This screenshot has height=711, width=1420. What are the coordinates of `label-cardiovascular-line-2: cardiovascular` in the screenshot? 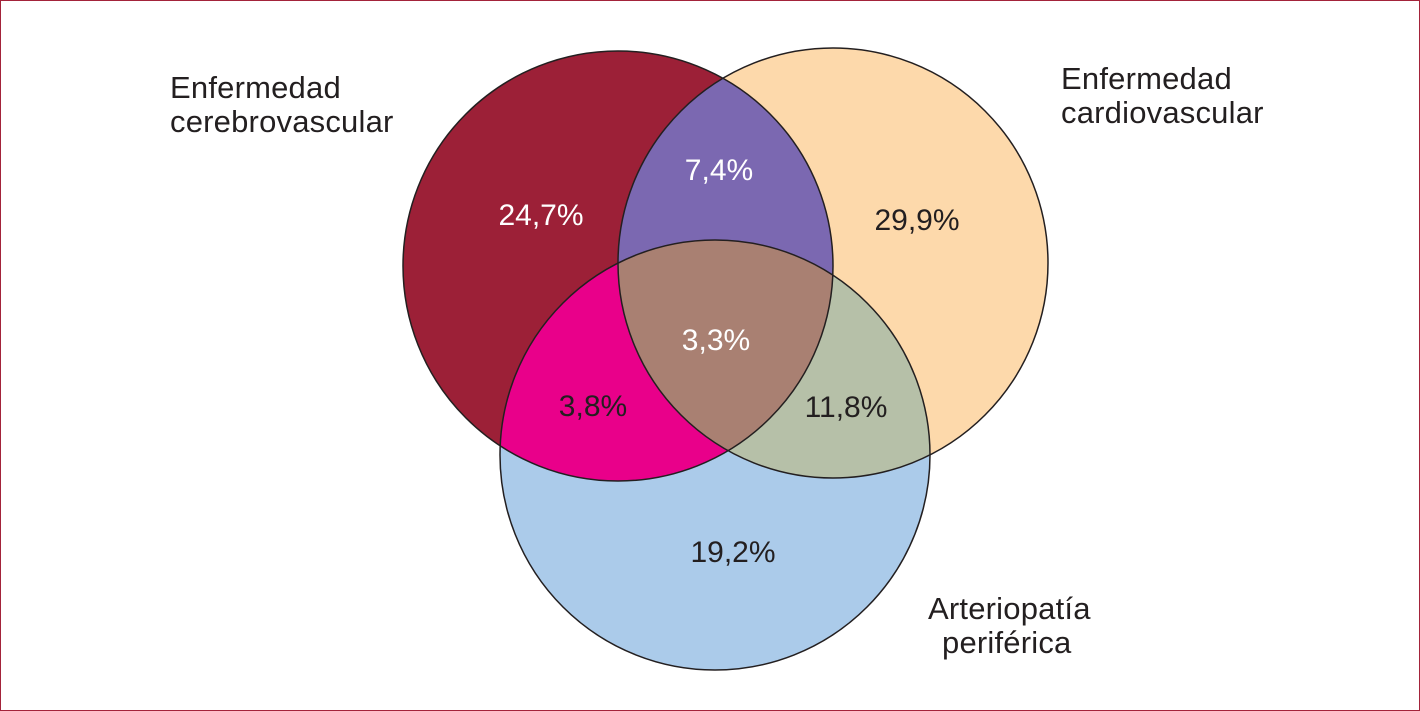 It's located at (1162, 112).